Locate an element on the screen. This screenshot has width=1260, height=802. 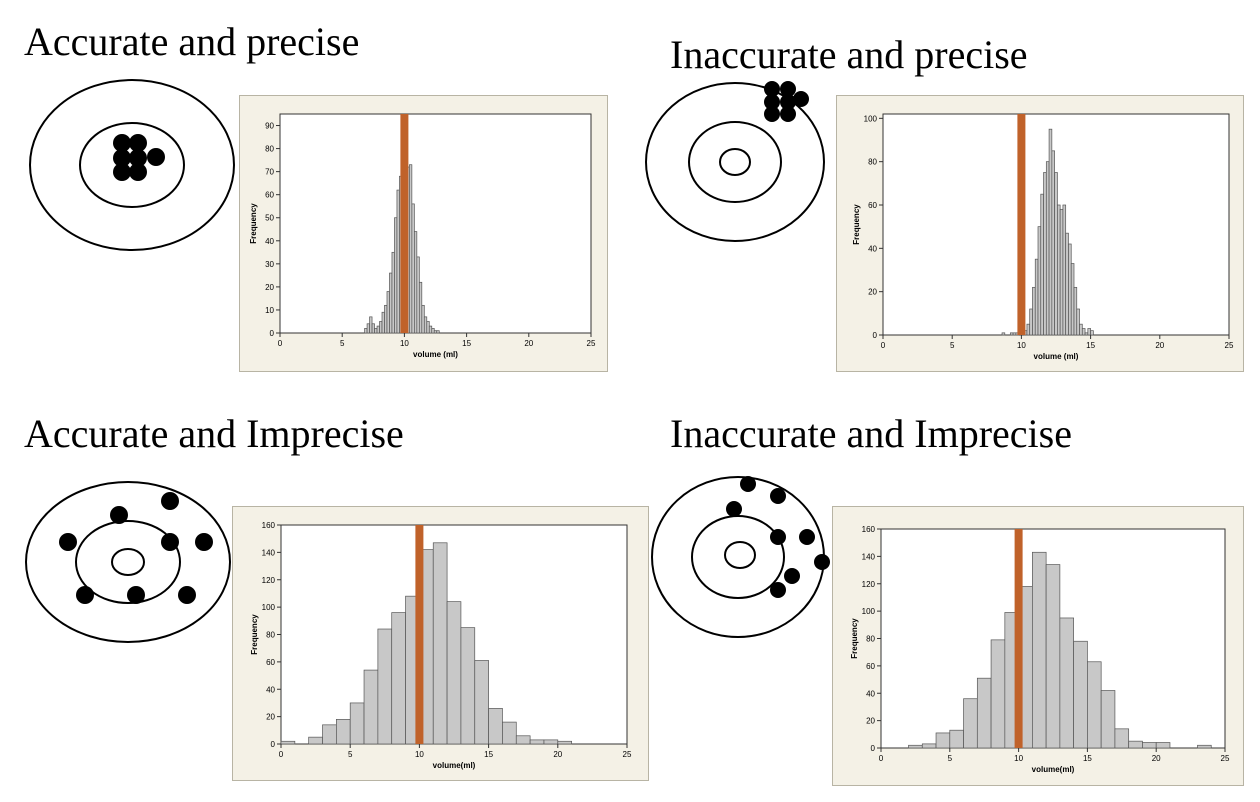
y-tick-label: 140 is located at coordinates (869, 556).